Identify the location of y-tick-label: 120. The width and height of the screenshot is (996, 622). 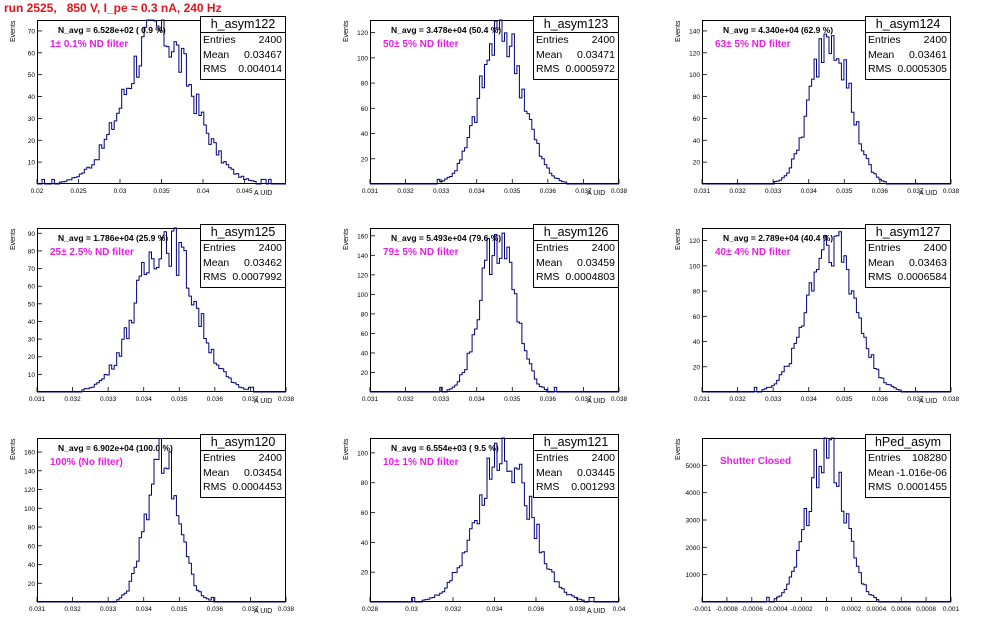
(362, 275).